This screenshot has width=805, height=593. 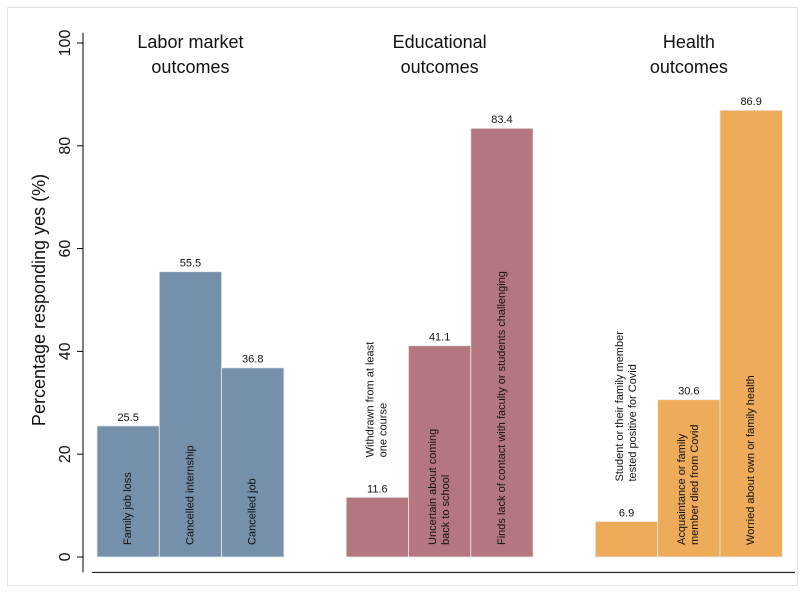 I want to click on y-tick-label: 100, so click(x=65, y=43).